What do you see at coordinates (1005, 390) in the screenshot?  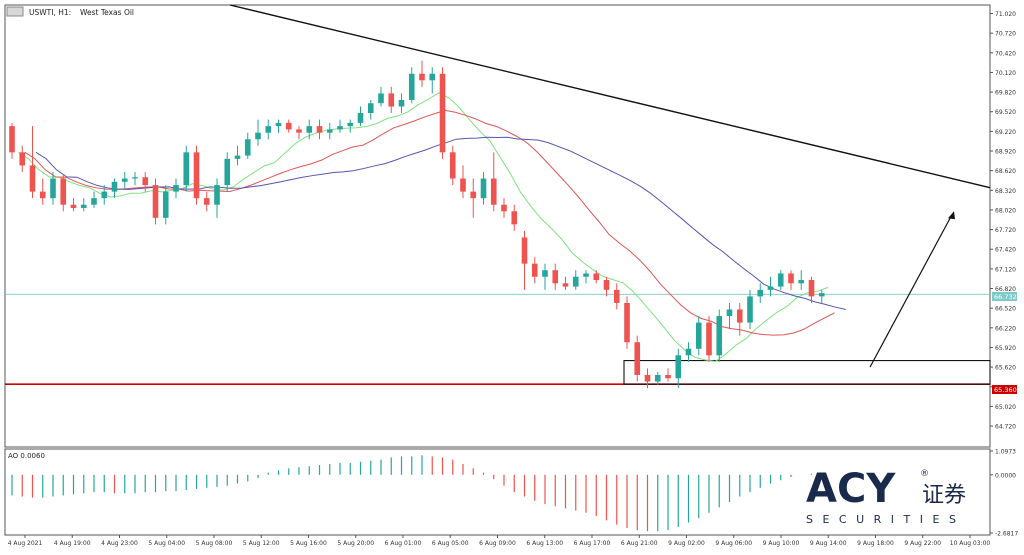 I see `support-price-label: 65.360` at bounding box center [1005, 390].